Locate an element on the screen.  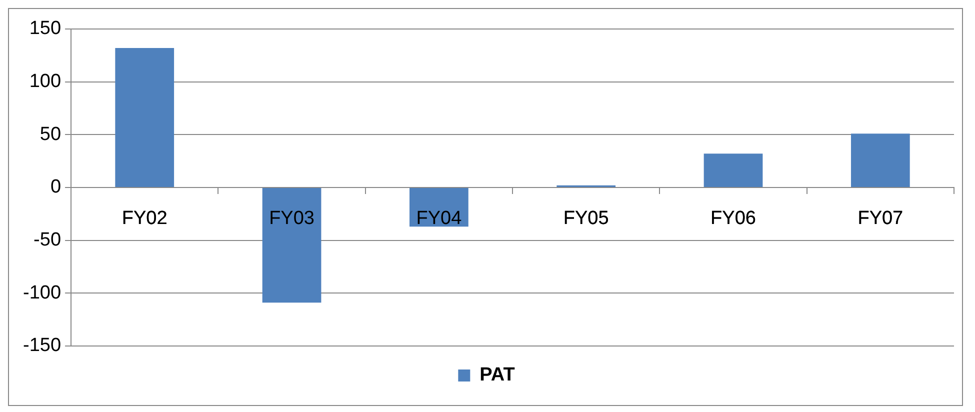
y-tick-label: -150 is located at coordinates (42, 345).